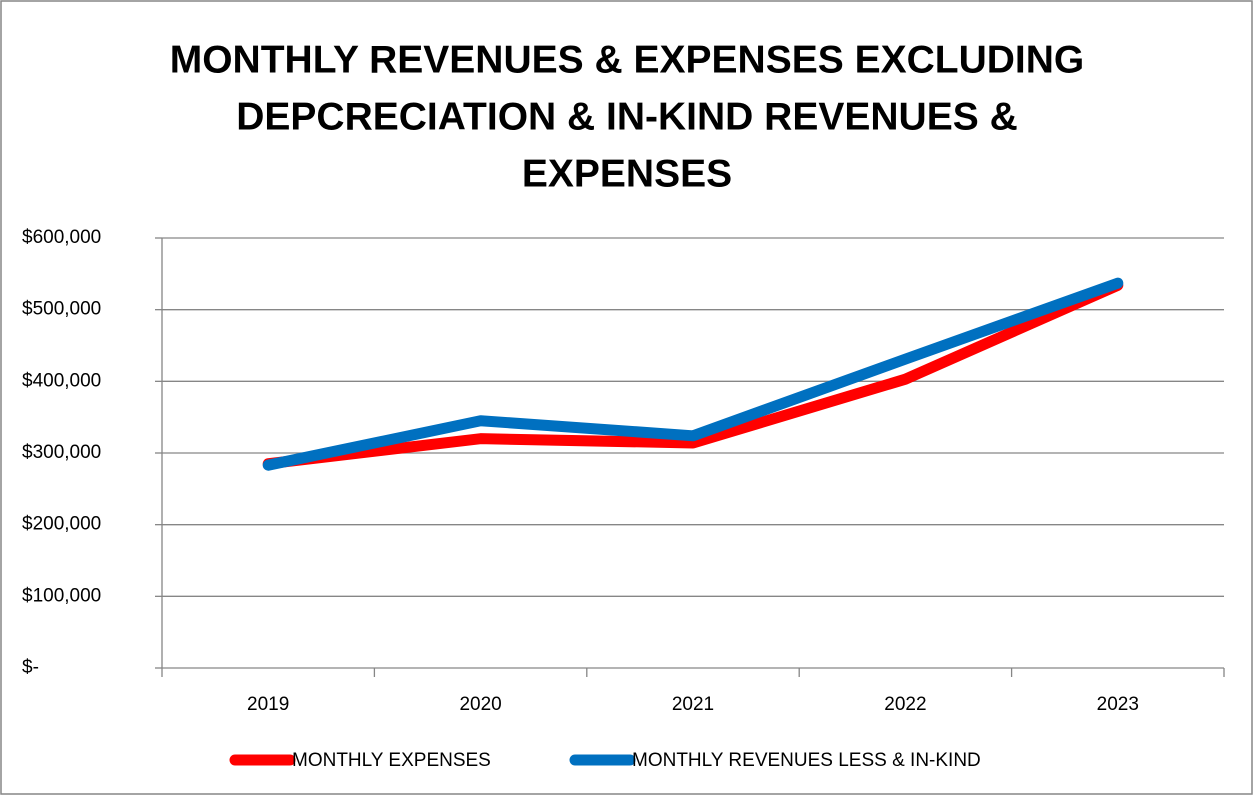  I want to click on y-tick-label: $-, so click(30, 667).